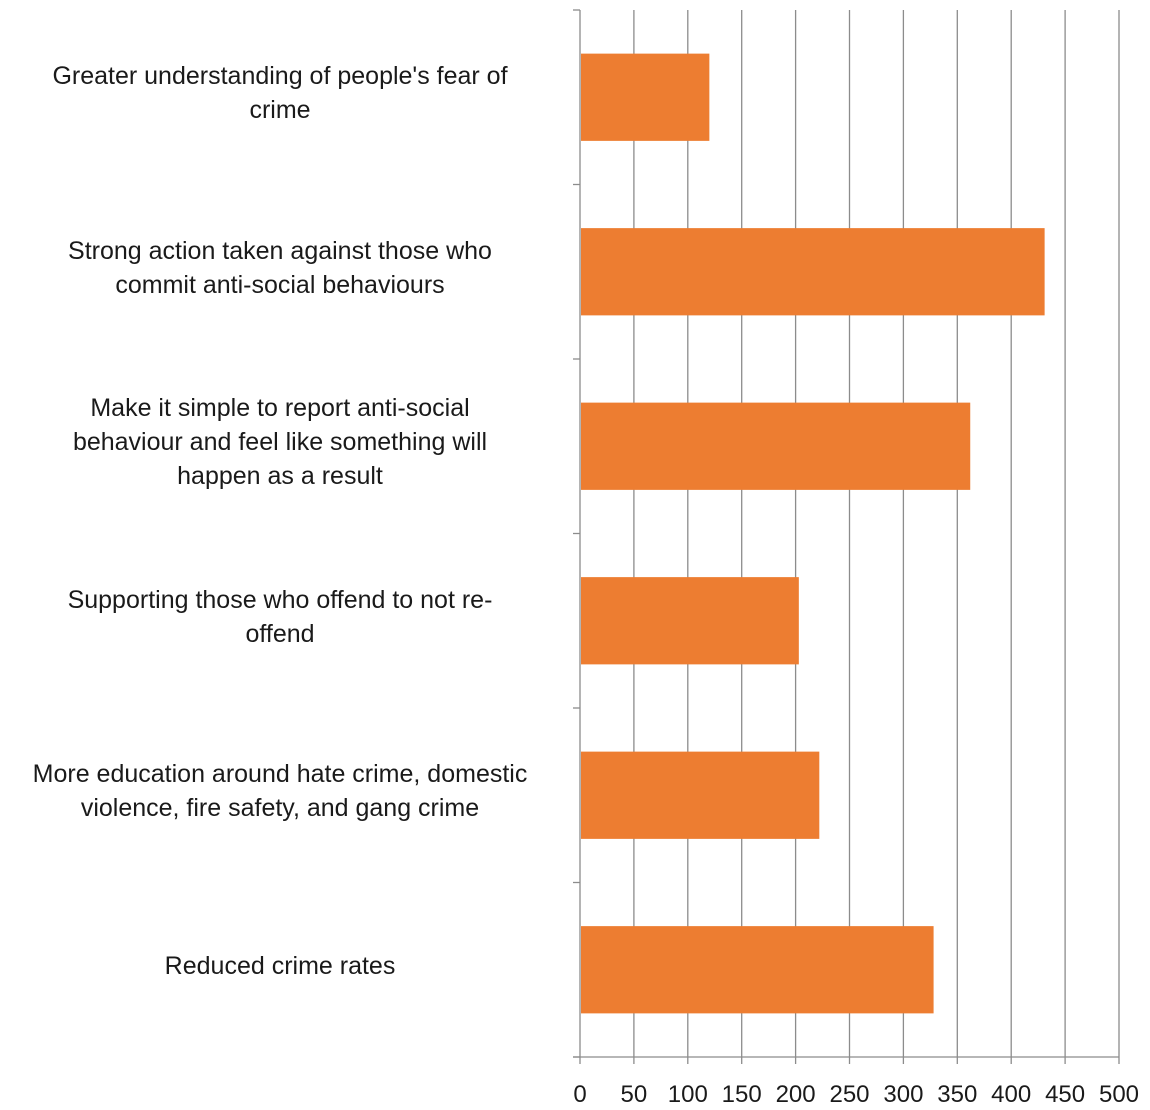 The image size is (1150, 1110). What do you see at coordinates (1065, 1094) in the screenshot?
I see `x-tick-label-450: 450` at bounding box center [1065, 1094].